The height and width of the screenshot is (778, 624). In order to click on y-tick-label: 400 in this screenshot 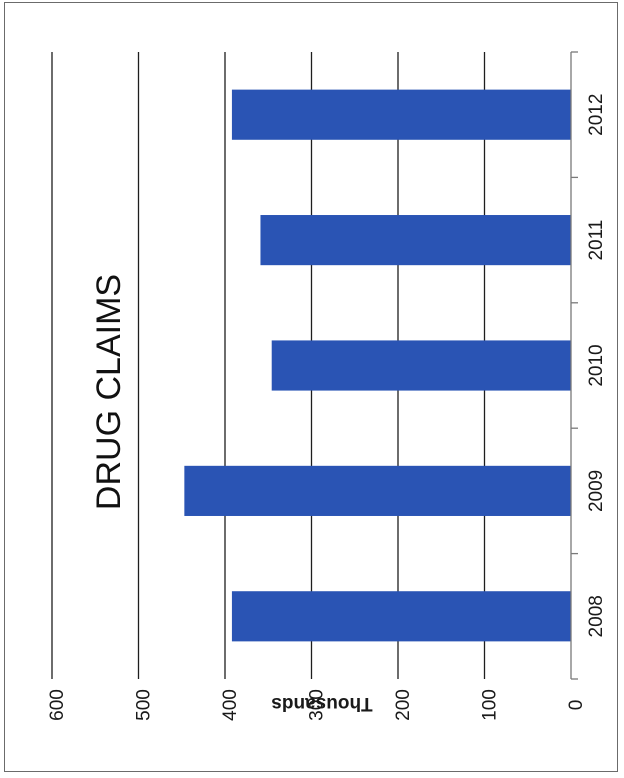, I will do `click(230, 705)`.